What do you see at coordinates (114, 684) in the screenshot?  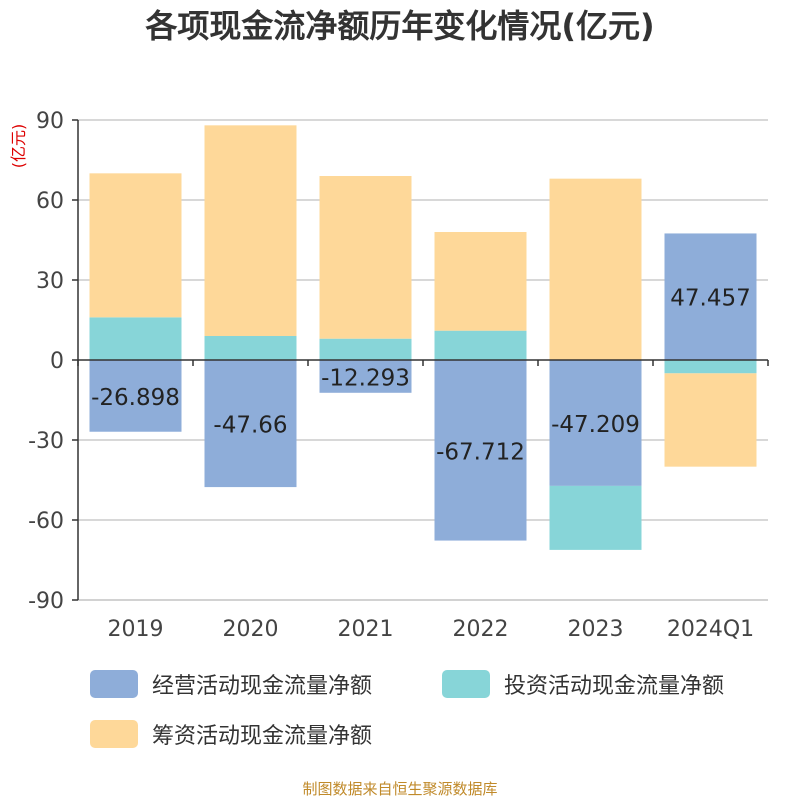 I see `legend-swatch-operating` at bounding box center [114, 684].